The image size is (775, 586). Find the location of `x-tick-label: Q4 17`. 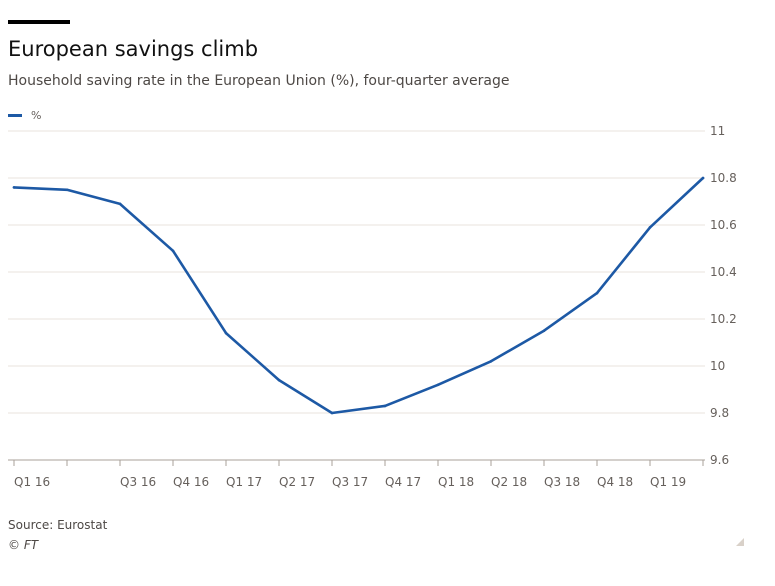

x-tick-label: Q4 17 is located at coordinates (403, 482).